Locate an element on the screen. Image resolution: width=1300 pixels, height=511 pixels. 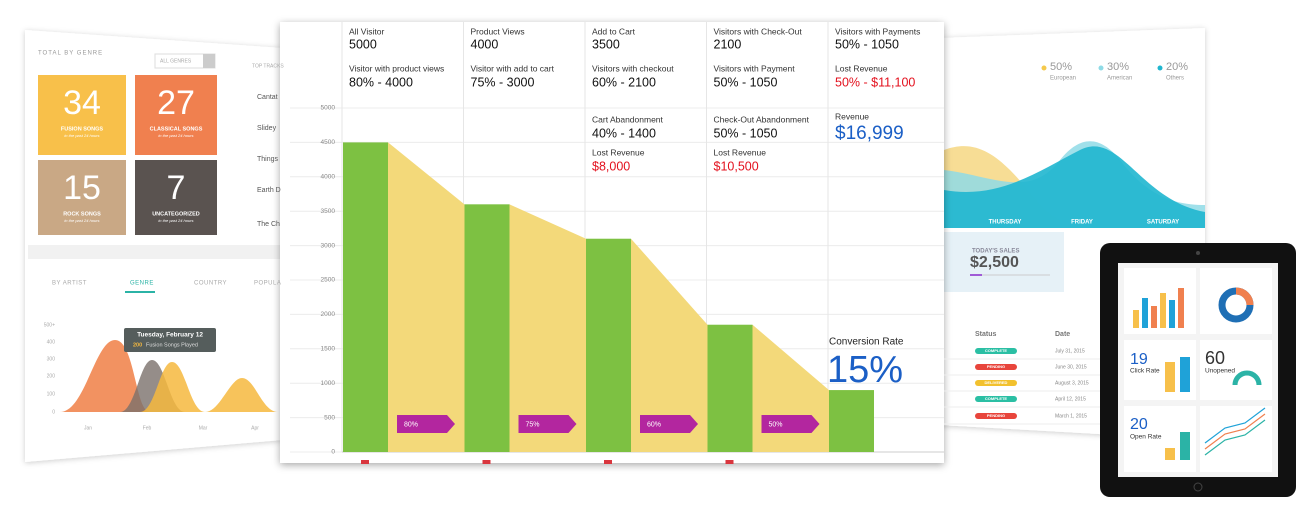
y-tick-label: 5000 is located at coordinates (328, 108).